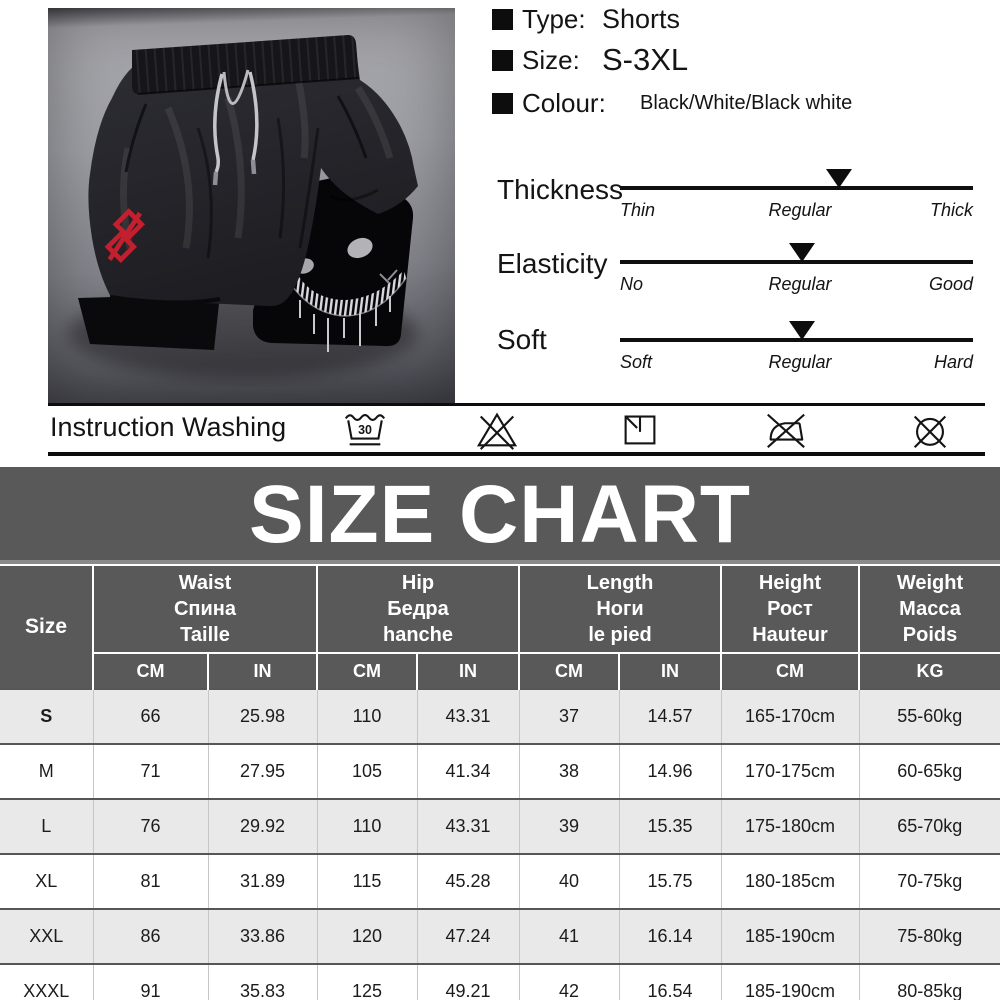 This screenshot has width=1000, height=1000. I want to click on cell: 75-80kg, so click(929, 936).